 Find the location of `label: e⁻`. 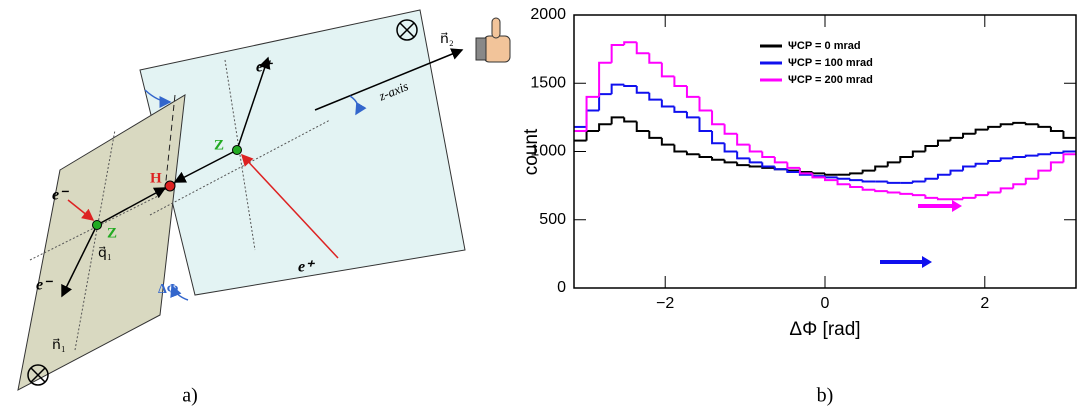

label: e⁻ is located at coordinates (60, 195).